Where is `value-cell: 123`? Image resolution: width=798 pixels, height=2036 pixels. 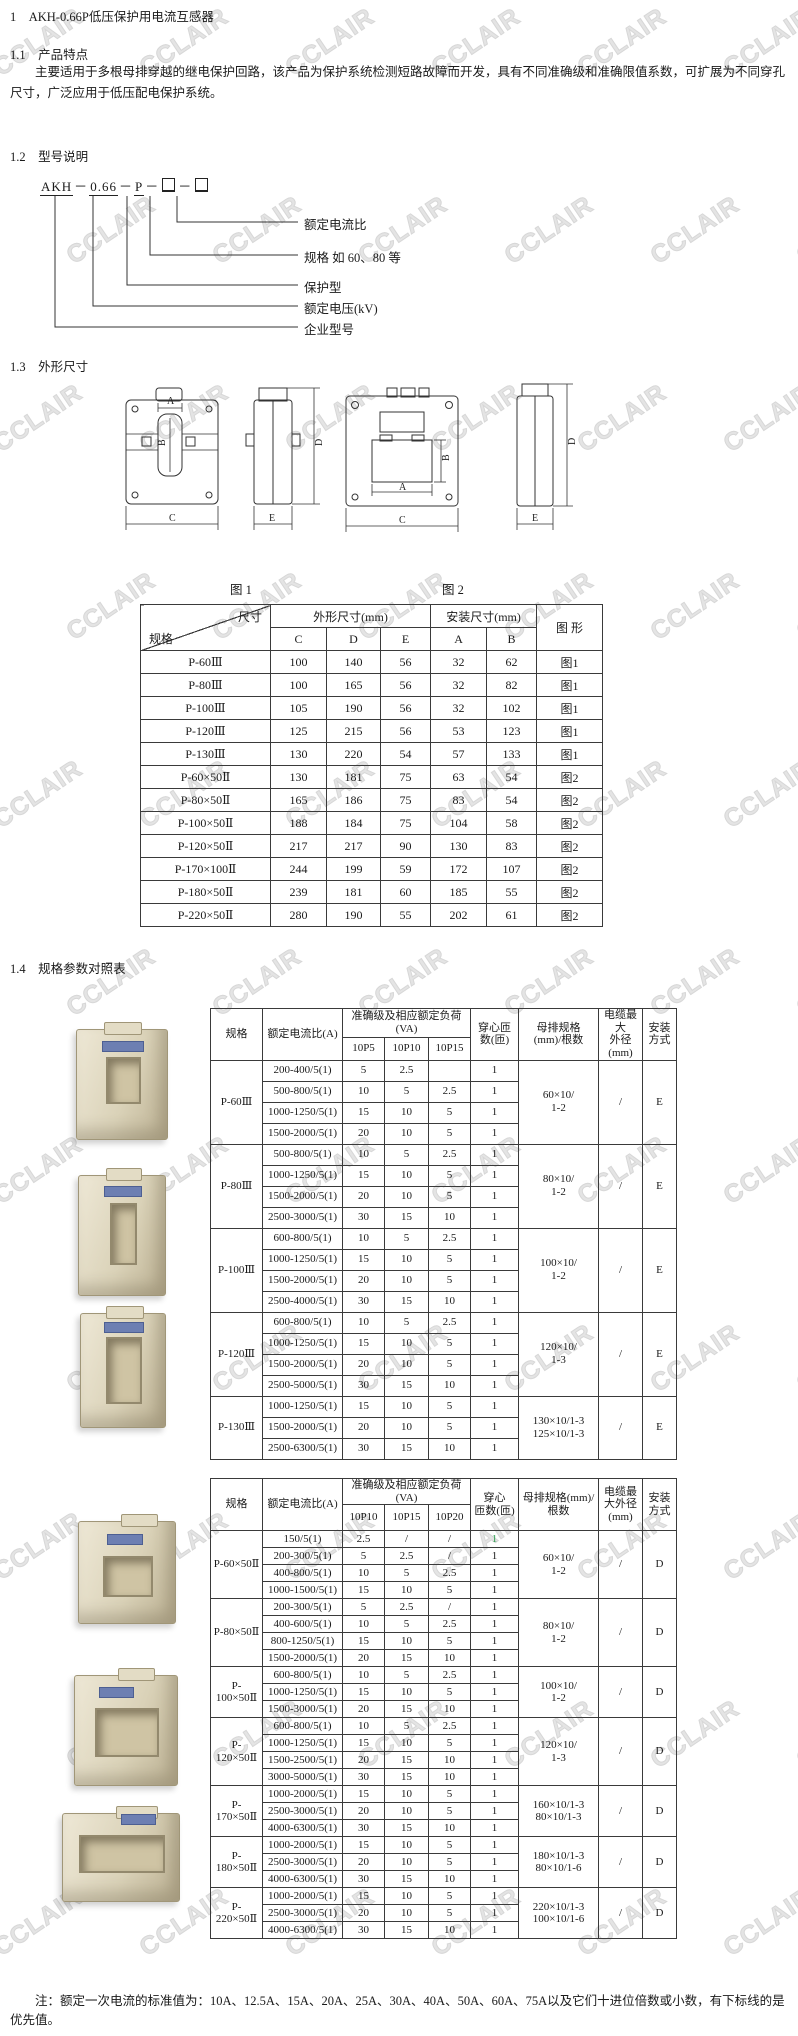 value-cell: 123 is located at coordinates (512, 731).